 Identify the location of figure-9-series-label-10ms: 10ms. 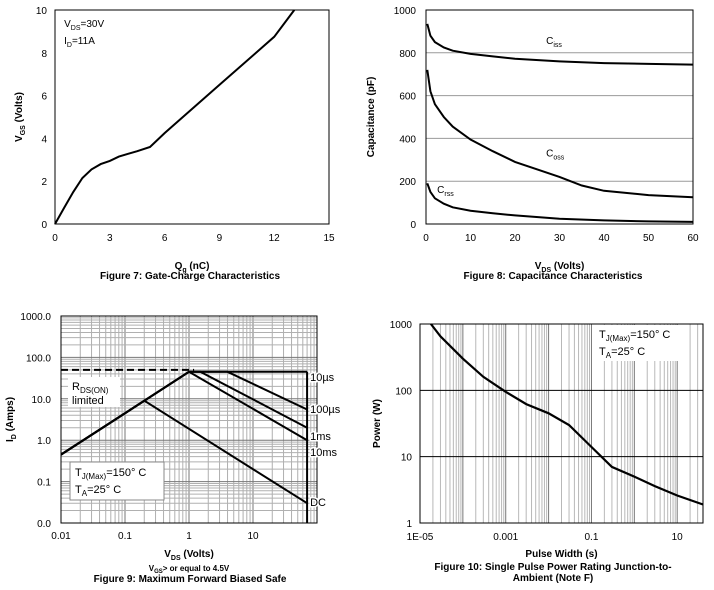
(323, 453).